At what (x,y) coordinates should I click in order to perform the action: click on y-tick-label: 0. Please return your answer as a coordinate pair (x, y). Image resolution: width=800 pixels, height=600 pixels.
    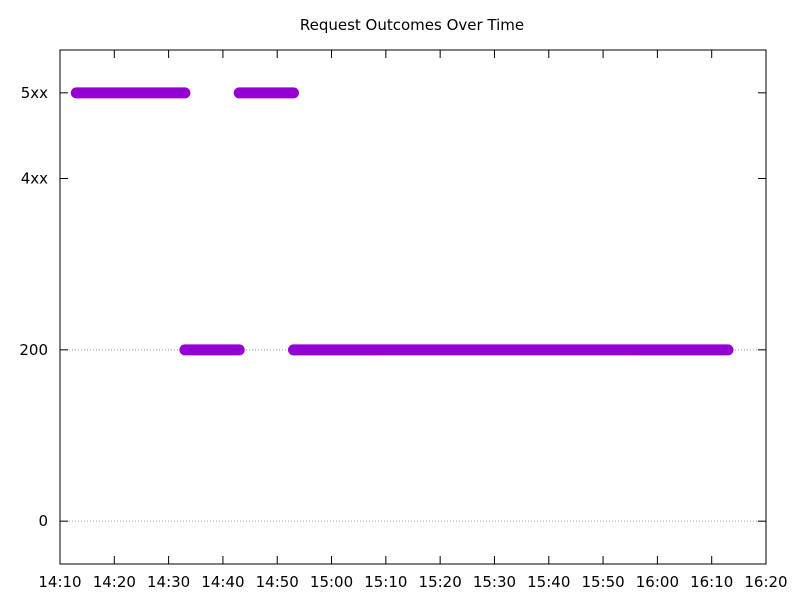
    Looking at the image, I should click on (43, 521).